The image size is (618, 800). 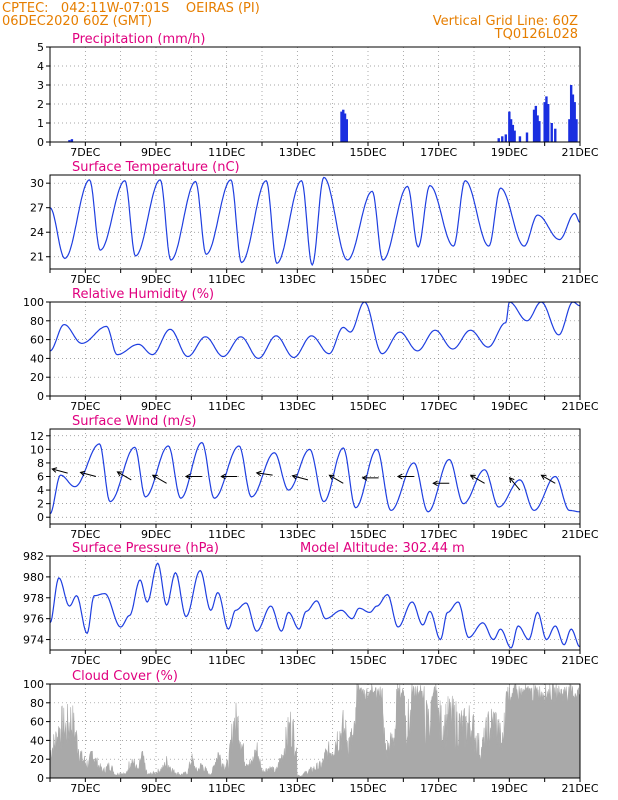 I want to click on x-tick-label: 19DEC, so click(x=509, y=279).